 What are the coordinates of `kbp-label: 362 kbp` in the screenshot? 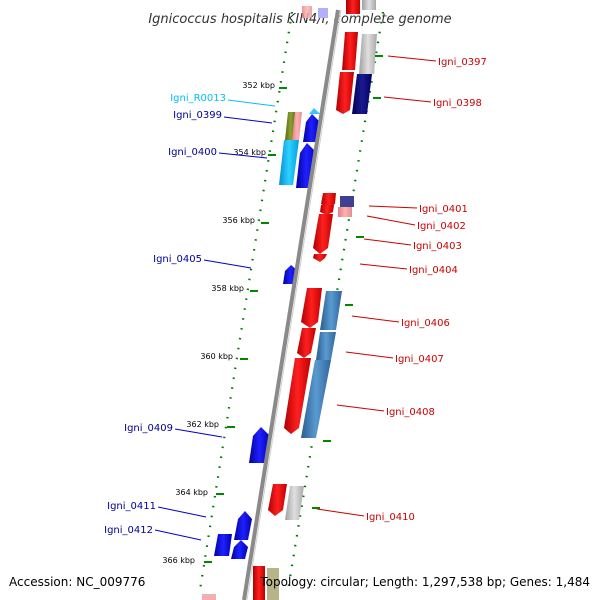 It's located at (202, 424).